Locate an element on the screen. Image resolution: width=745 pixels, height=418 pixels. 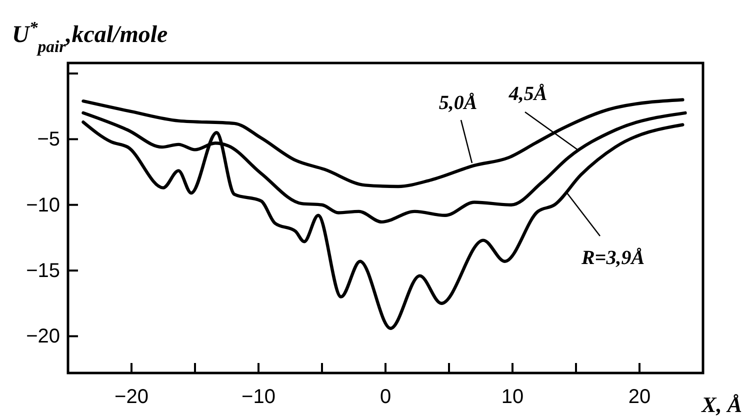
text: 5,0Å is located at coordinates (458, 103).